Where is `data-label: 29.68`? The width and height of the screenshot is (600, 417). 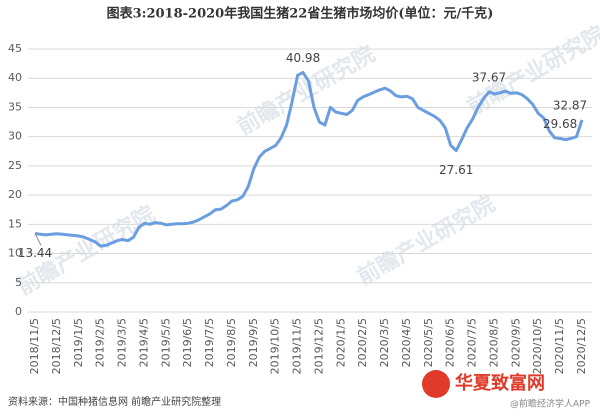
data-label: 29.68 is located at coordinates (560, 124).